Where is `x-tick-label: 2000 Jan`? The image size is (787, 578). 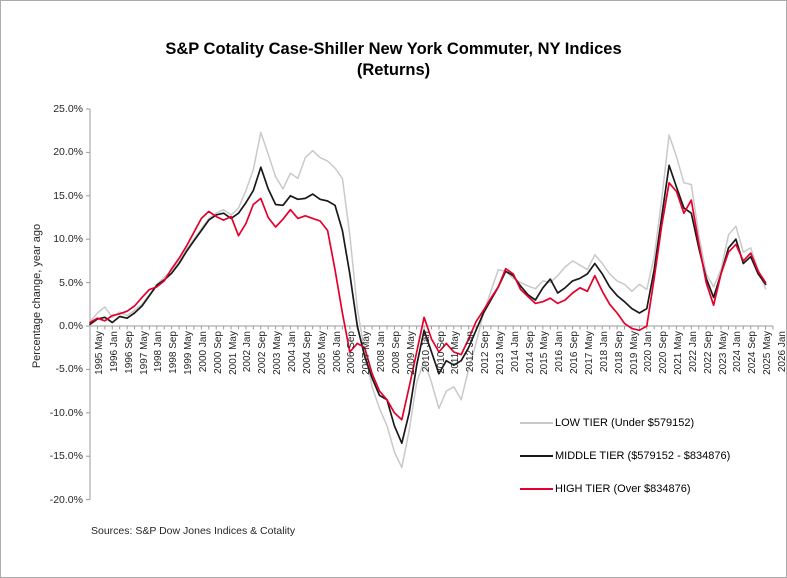 x-tick-label: 2000 Jan is located at coordinates (203, 352).